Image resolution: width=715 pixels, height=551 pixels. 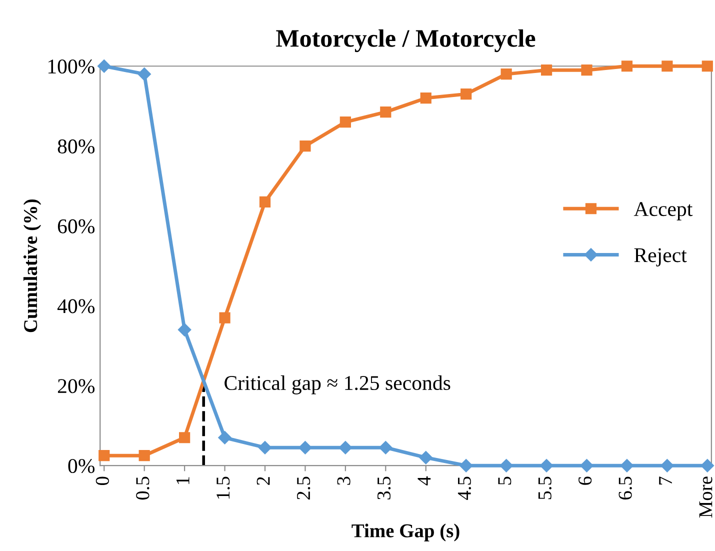 I want to click on annotation: Critical gap ≈ 1.25 seconds, so click(x=337, y=384).